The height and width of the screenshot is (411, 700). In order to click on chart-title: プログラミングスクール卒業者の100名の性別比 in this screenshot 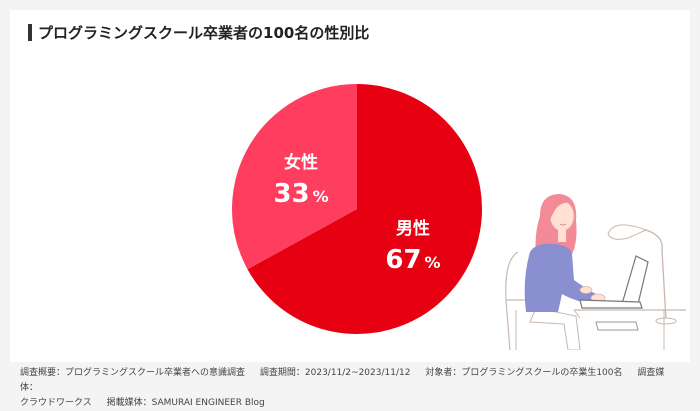, I will do `click(204, 33)`.